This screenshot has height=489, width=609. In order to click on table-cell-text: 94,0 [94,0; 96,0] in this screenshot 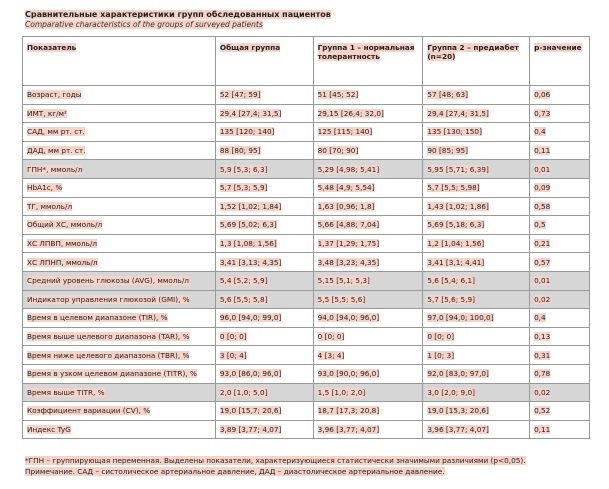, I will do `click(348, 318)`.